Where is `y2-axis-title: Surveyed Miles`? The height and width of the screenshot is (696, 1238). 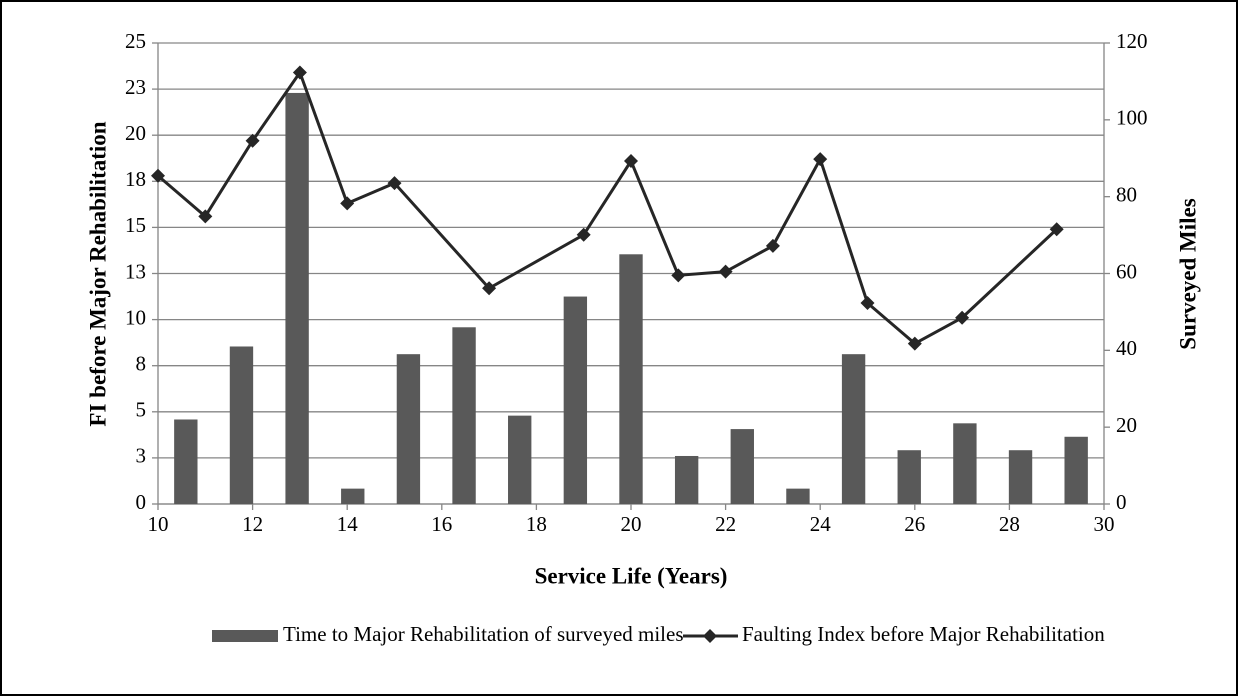
y2-axis-title: Surveyed Miles is located at coordinates (1187, 273).